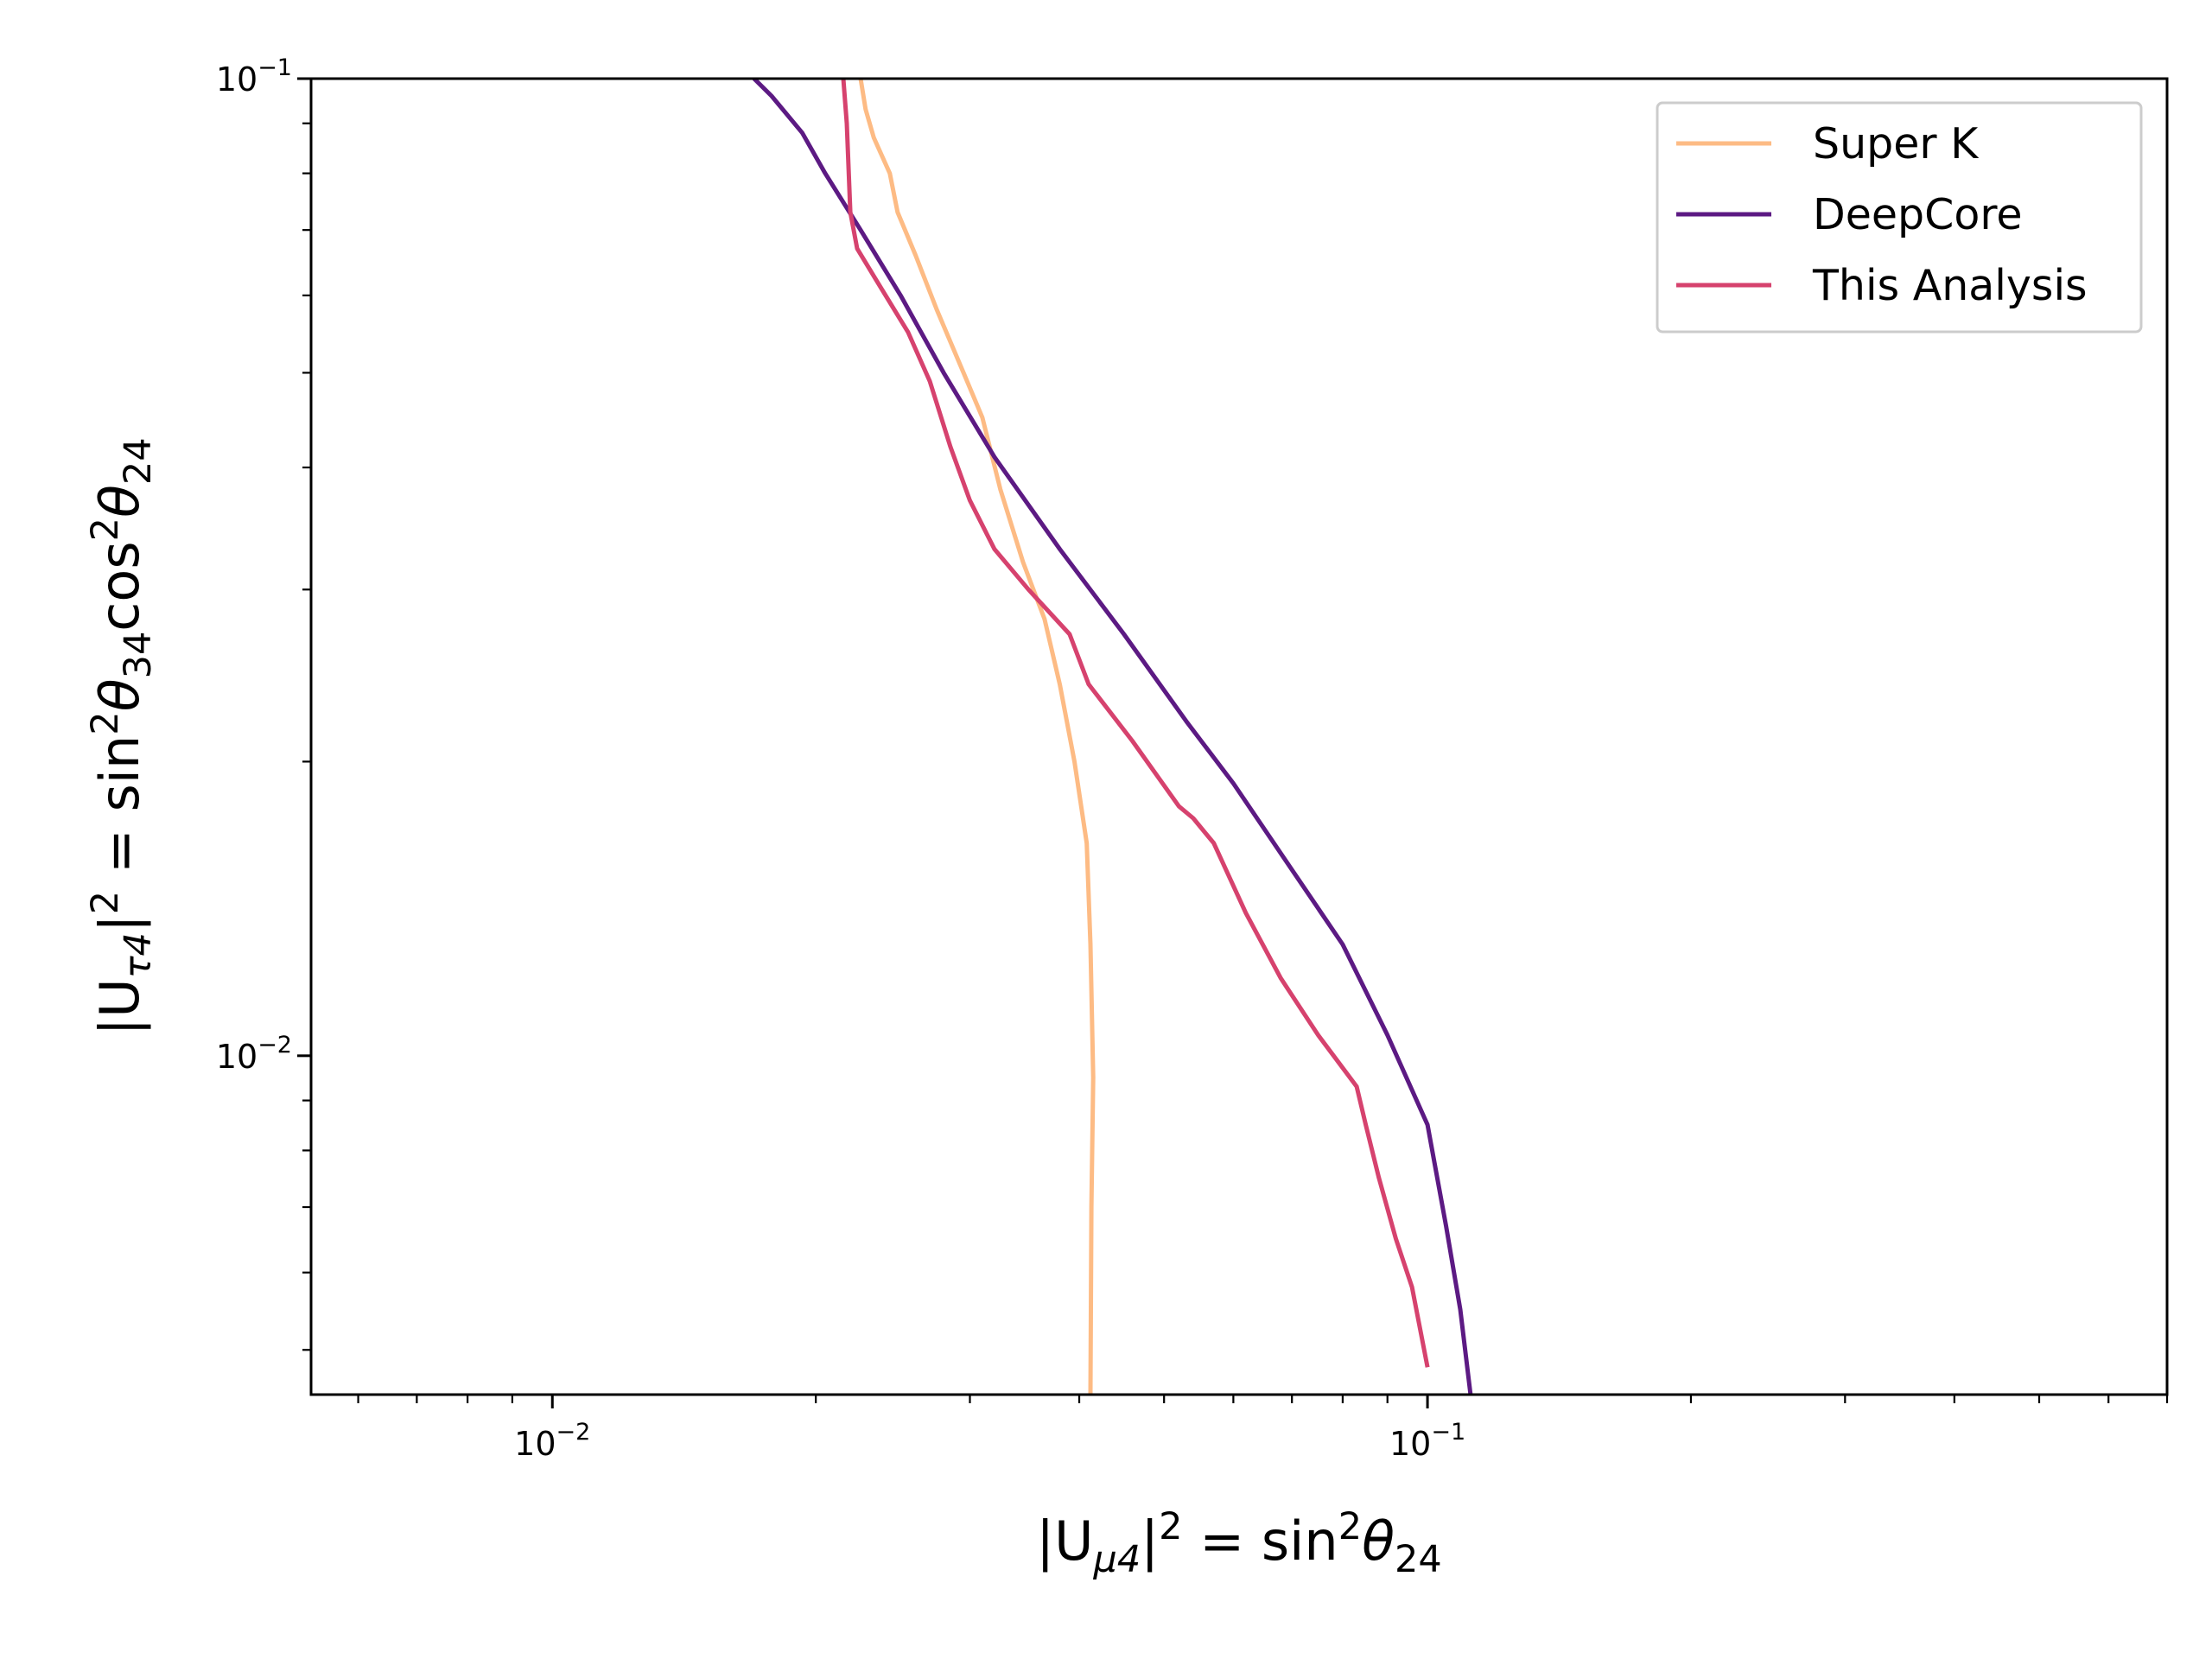 This screenshot has width=2212, height=1659. Describe the element at coordinates (254, 1054) in the screenshot. I see `y-tick-label: 10⁻²` at that location.